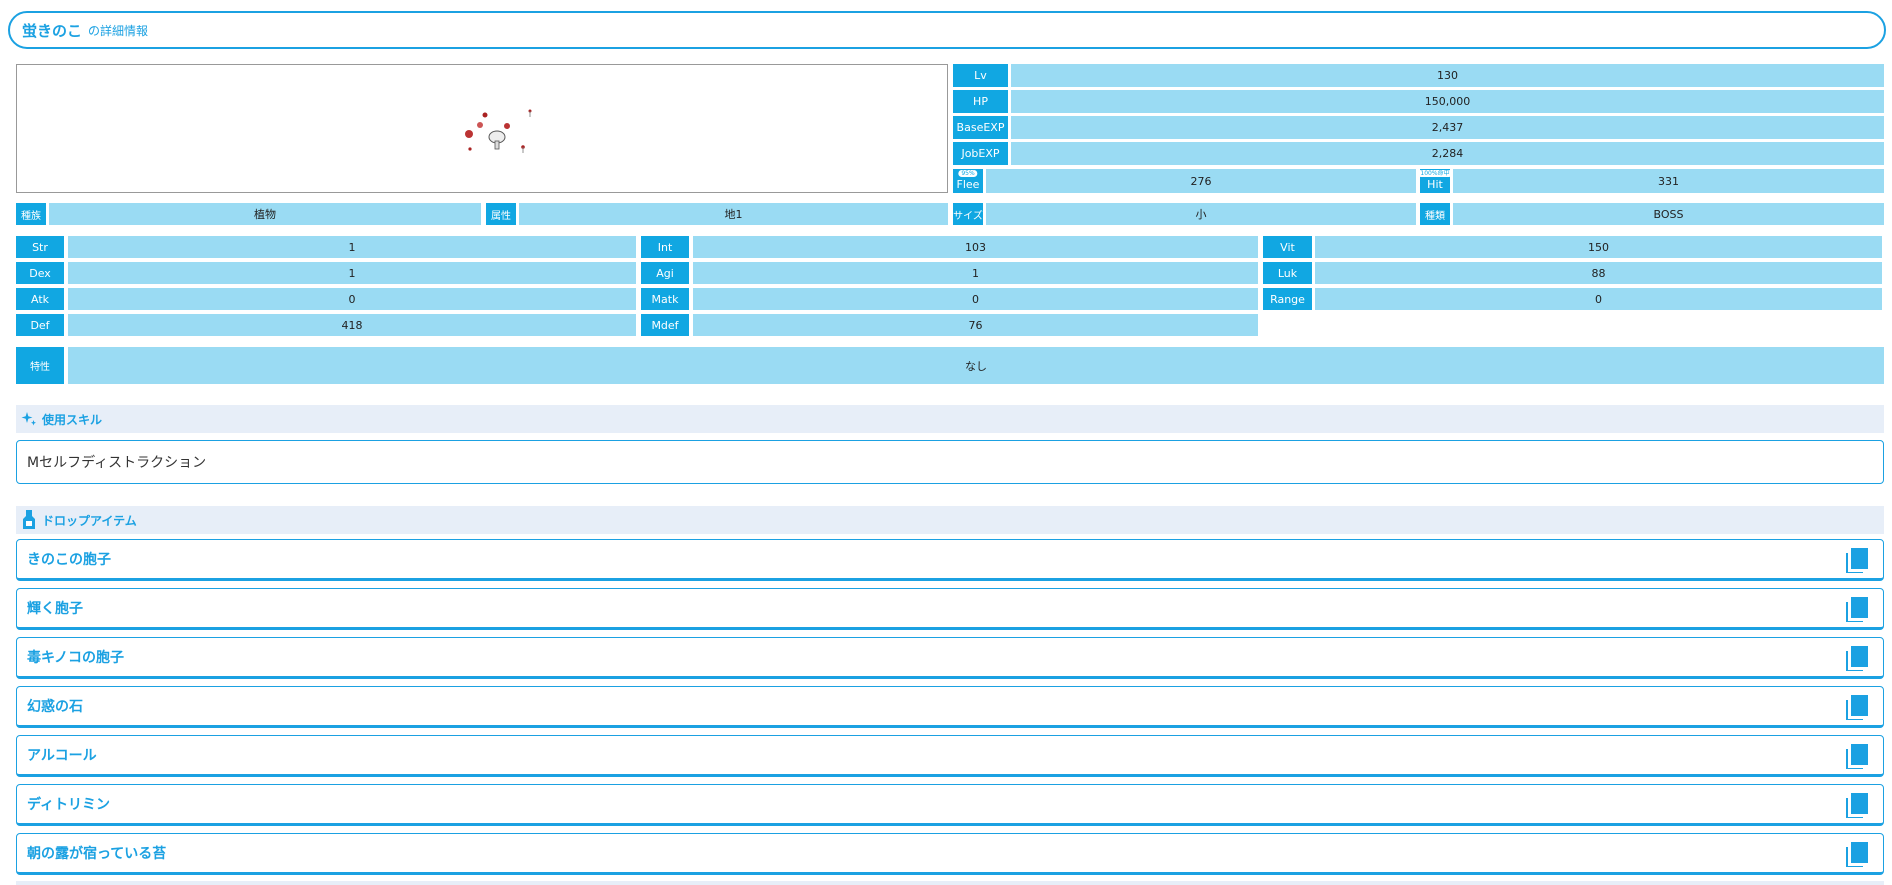 This screenshot has height=885, width=1892. I want to click on element-value: 地1, so click(733, 214).